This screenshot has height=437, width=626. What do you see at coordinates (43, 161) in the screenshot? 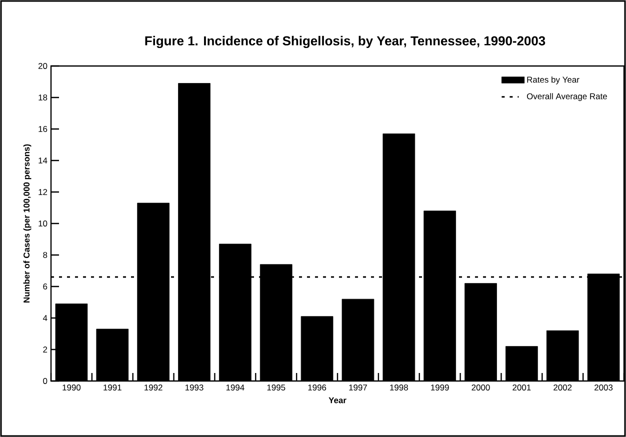
I see `y-tick-label: 14` at bounding box center [43, 161].